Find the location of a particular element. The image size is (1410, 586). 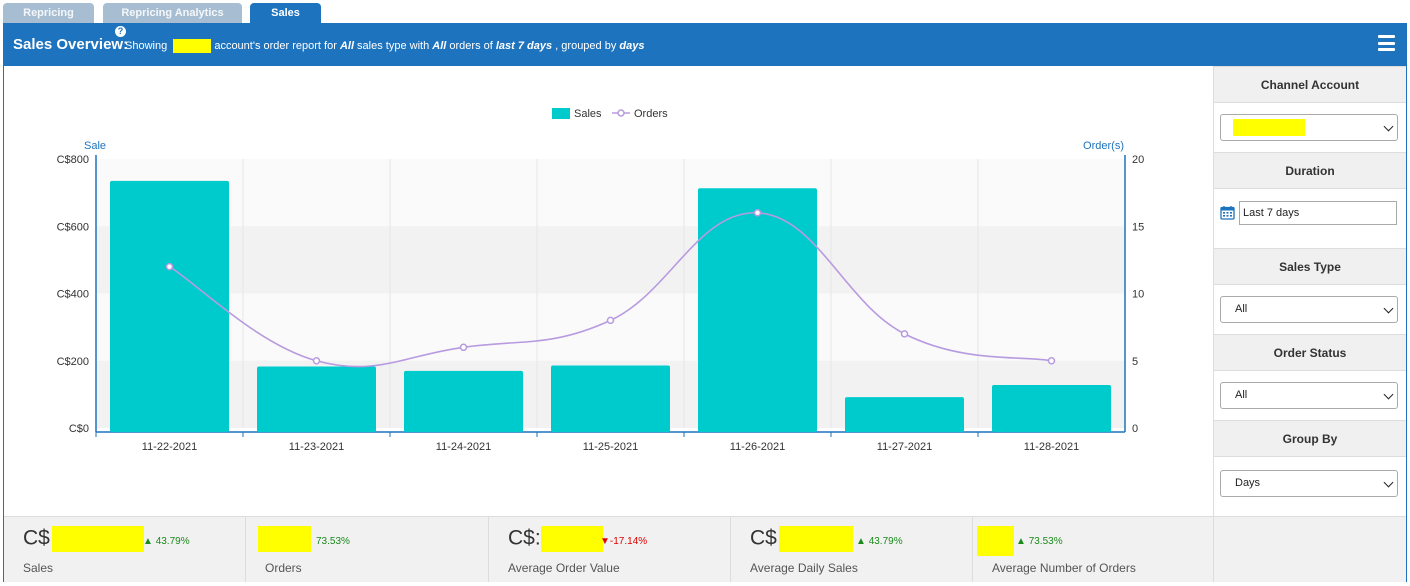

left-tick-label: C$200 is located at coordinates (73, 362).